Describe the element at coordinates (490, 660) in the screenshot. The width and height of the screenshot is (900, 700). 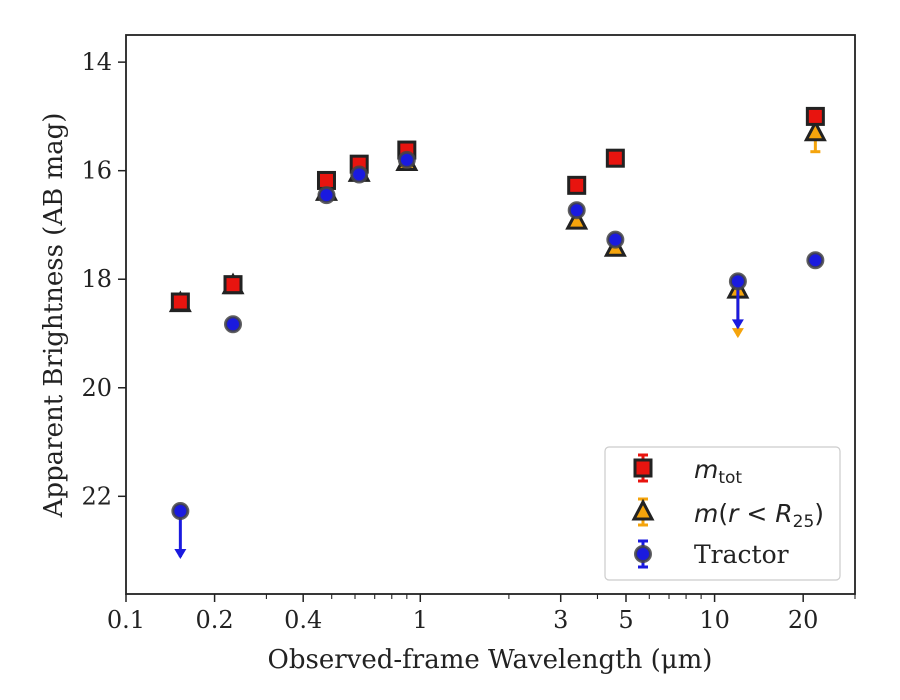
I see `x-axis-title: Observed-frame Wavelength (μm)` at that location.